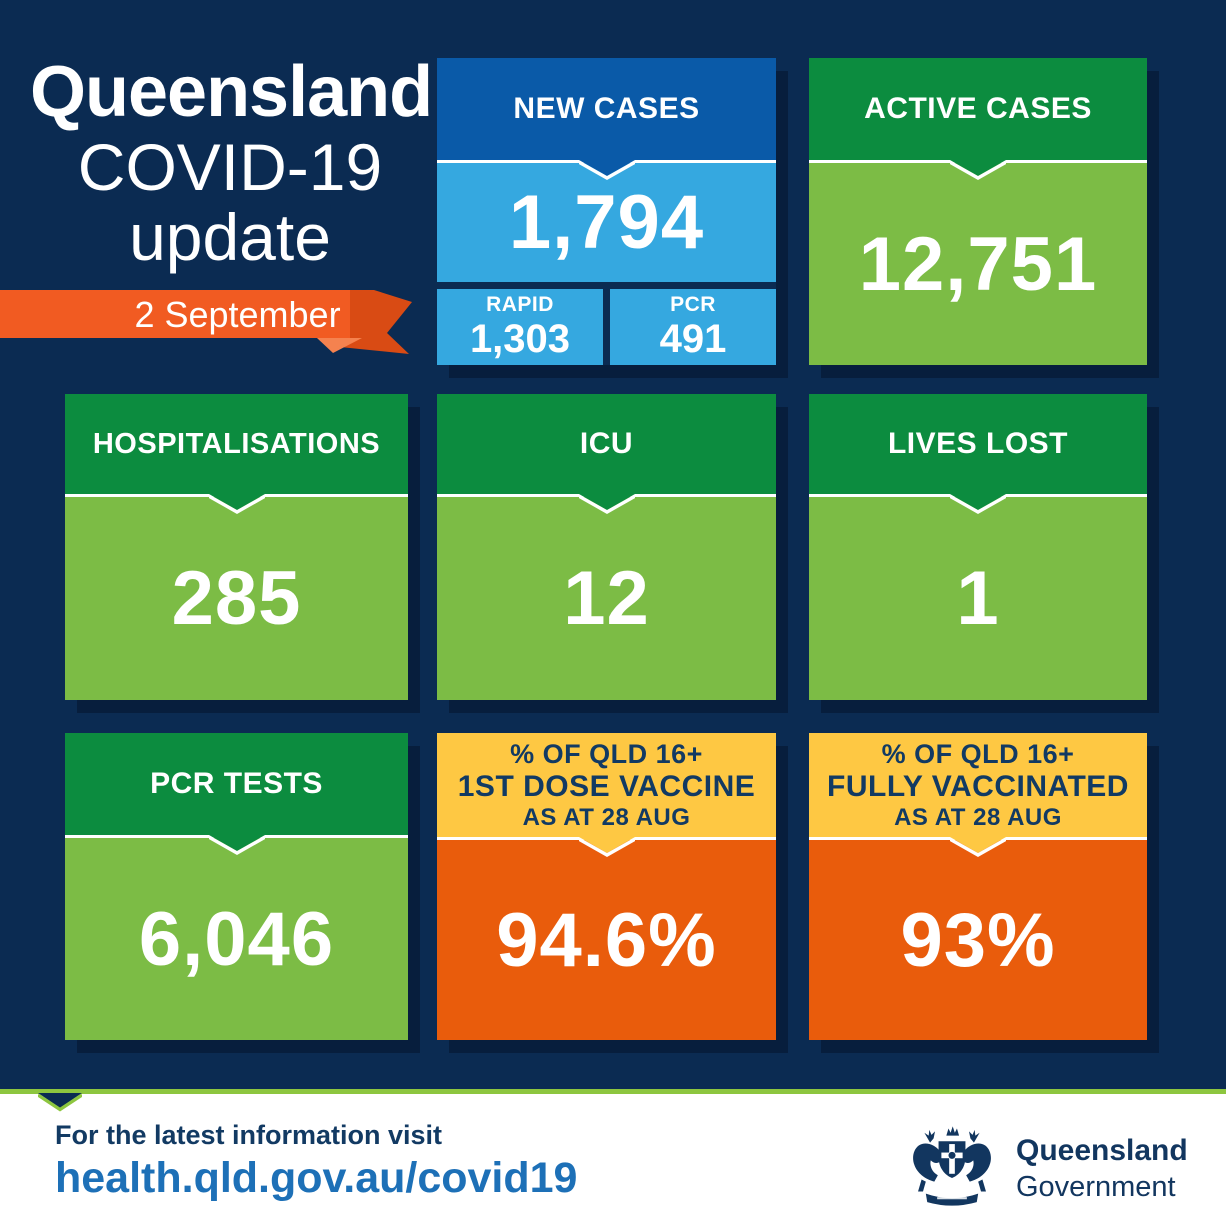  Describe the element at coordinates (231, 92) in the screenshot. I see `title-line-queensland: Queensland` at that location.